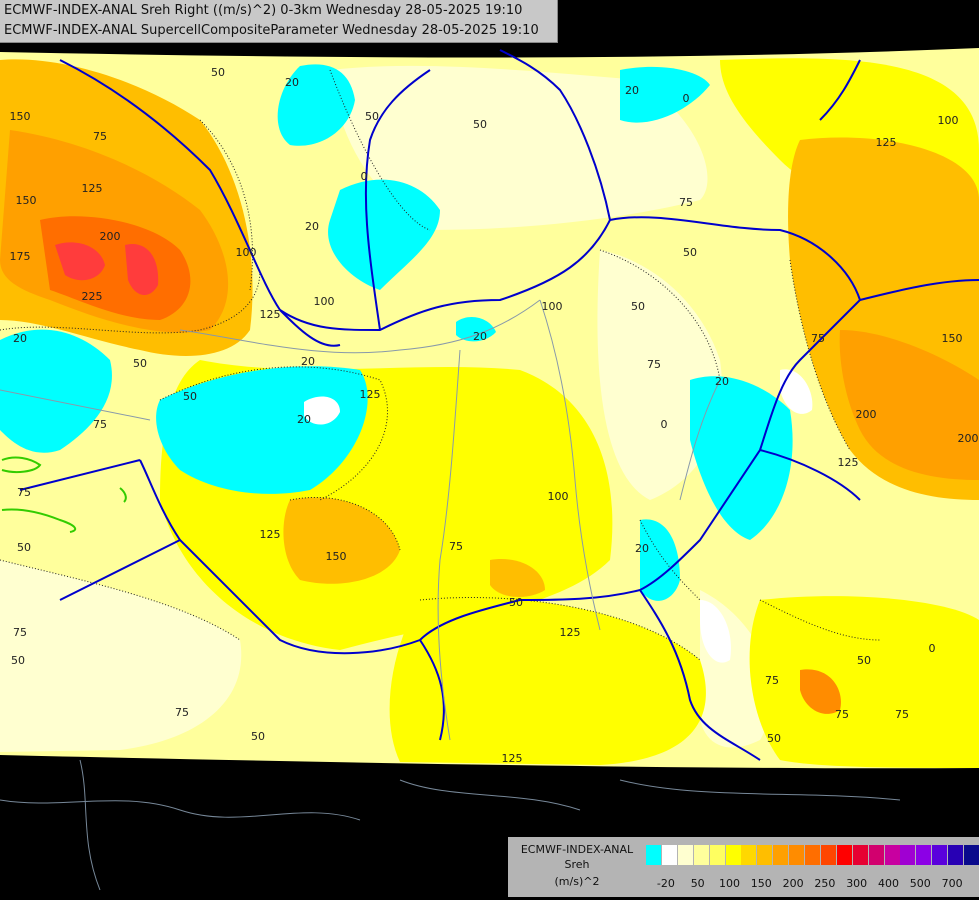 The width and height of the screenshot is (979, 900). I want to click on yellow-region-south, so click(547, 681).